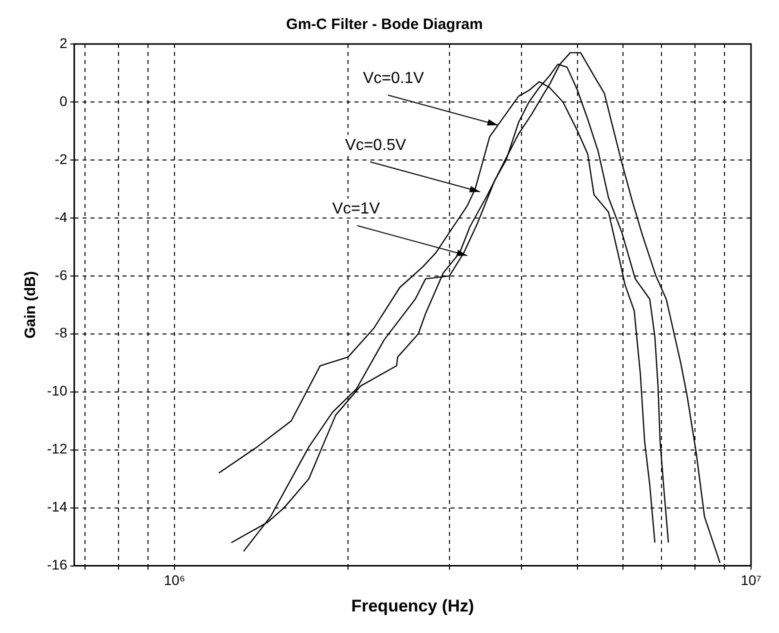 The image size is (779, 633). I want to click on annotation: Vc=0.1V, so click(393, 79).